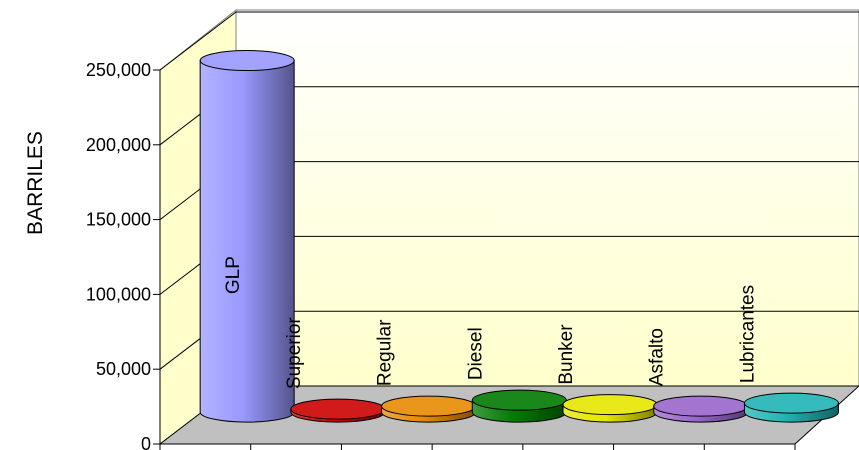 The image size is (859, 450). What do you see at coordinates (118, 145) in the screenshot?
I see `y-tick-label: 200,000` at bounding box center [118, 145].